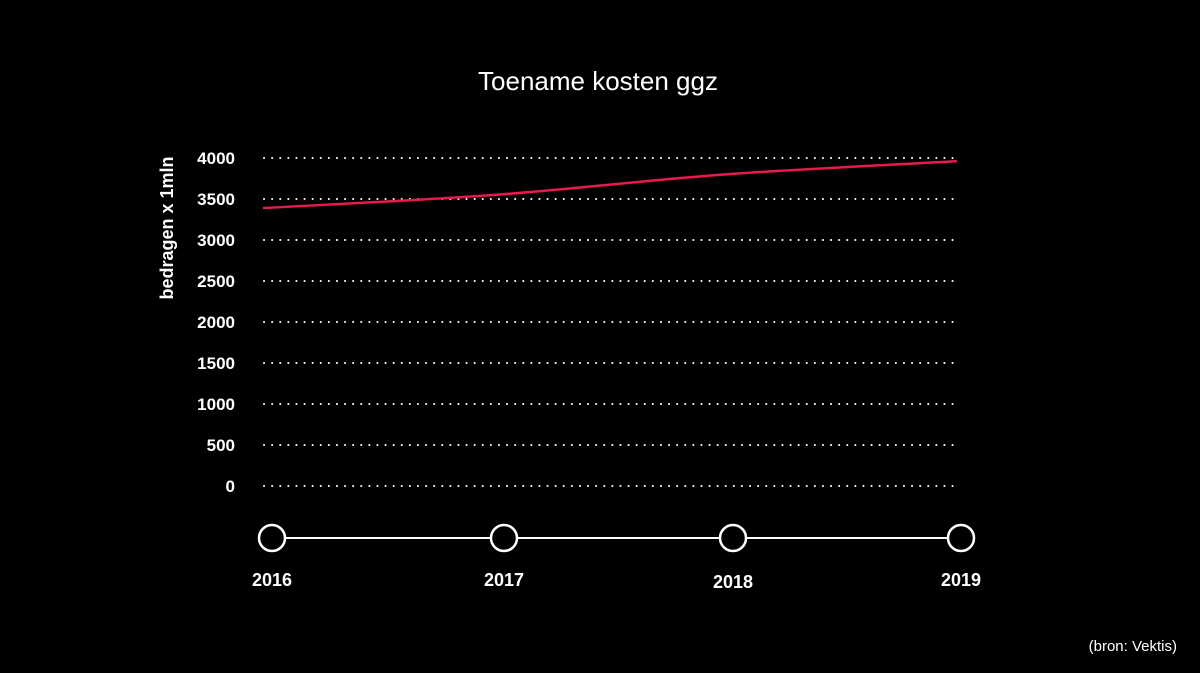 This screenshot has height=673, width=1200. What do you see at coordinates (167, 227) in the screenshot?
I see `y-axis-label: bedragen x 1mln` at bounding box center [167, 227].